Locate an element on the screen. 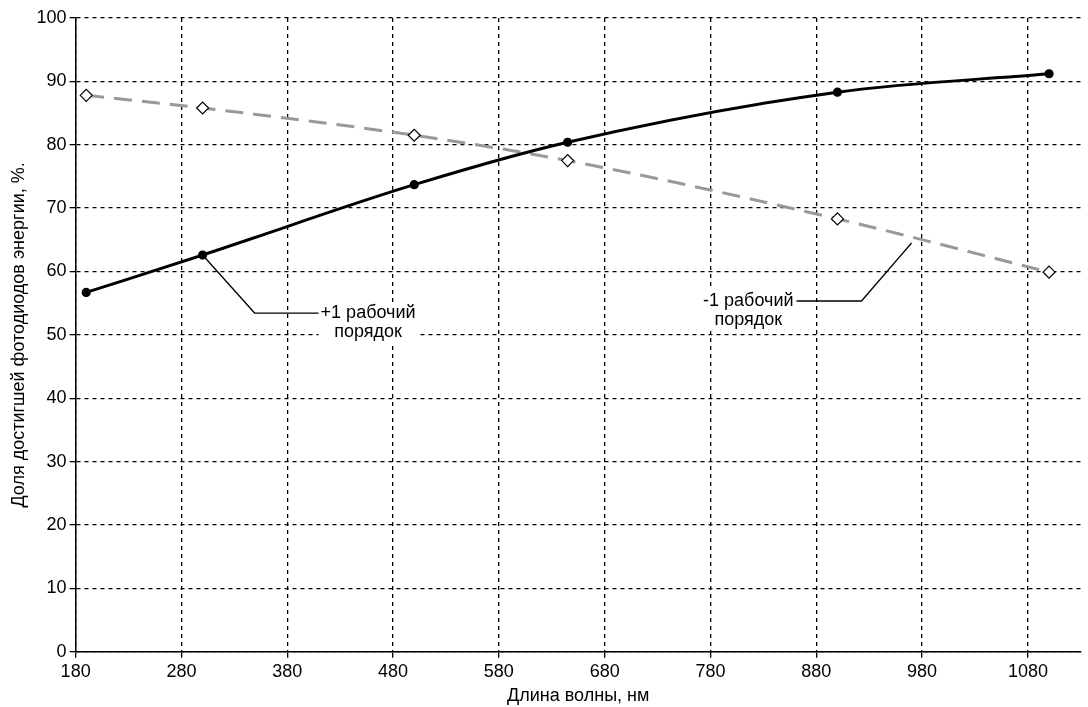  annotation: -1 рабочий порядок is located at coordinates (748, 309).